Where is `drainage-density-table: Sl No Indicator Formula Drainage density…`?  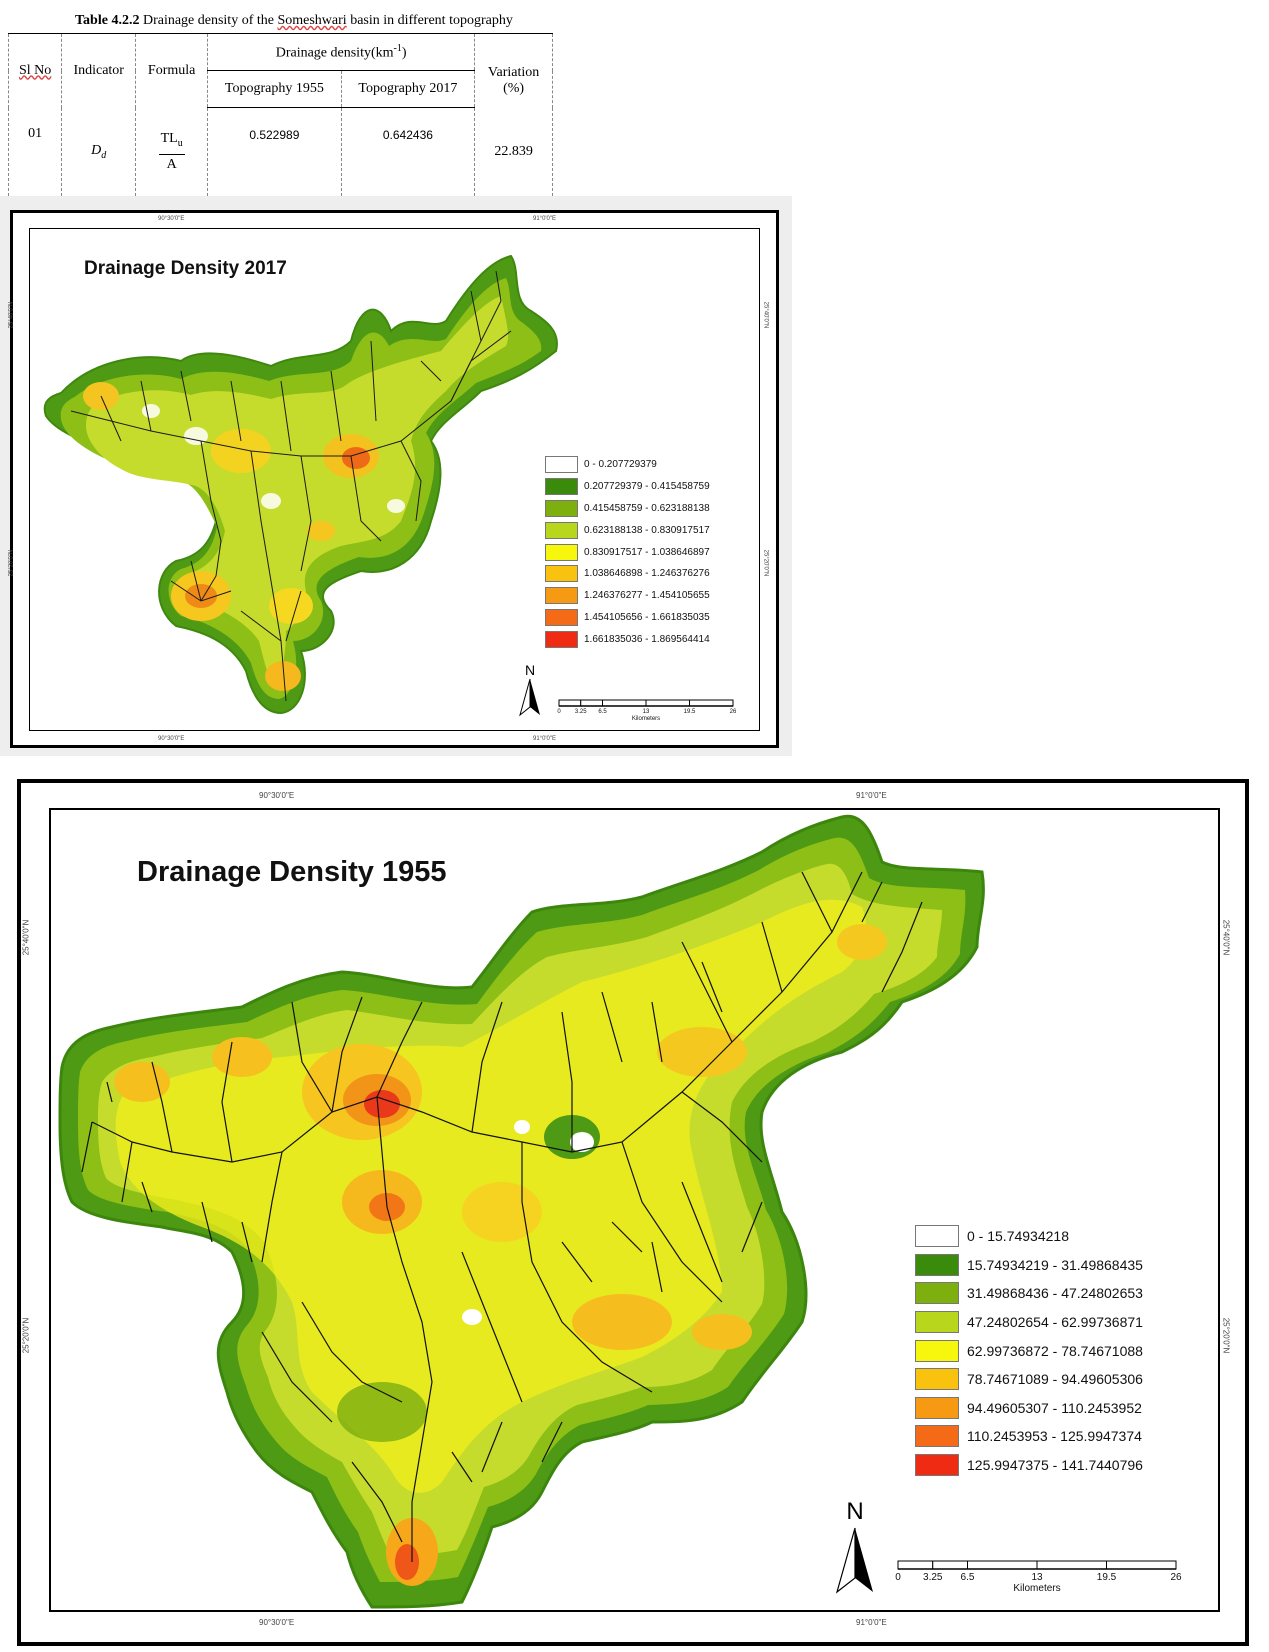
drainage-density-table: Sl No Indicator Formula Drainage density… is located at coordinates (280, 115).